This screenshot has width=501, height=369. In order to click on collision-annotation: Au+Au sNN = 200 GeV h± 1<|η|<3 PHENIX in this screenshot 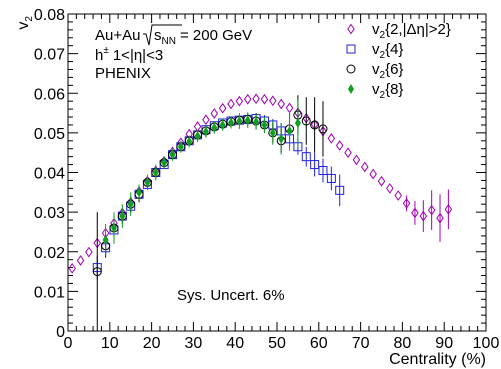, I will do `click(173, 53)`.